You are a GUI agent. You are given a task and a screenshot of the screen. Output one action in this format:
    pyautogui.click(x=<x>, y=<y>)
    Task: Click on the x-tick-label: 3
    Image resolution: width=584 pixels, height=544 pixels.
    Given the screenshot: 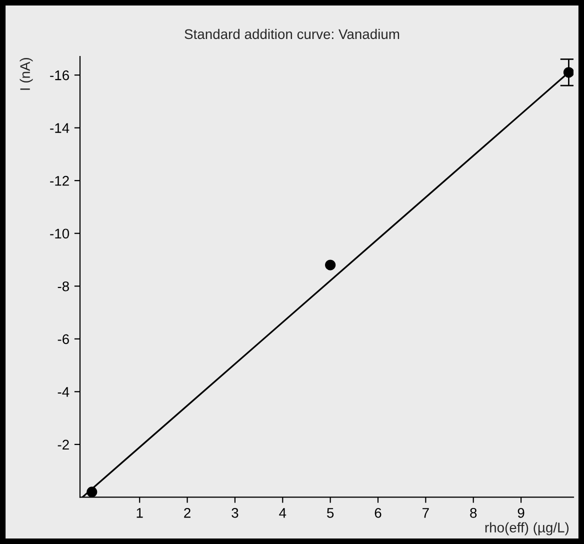 What is the action you would take?
    pyautogui.click(x=235, y=513)
    